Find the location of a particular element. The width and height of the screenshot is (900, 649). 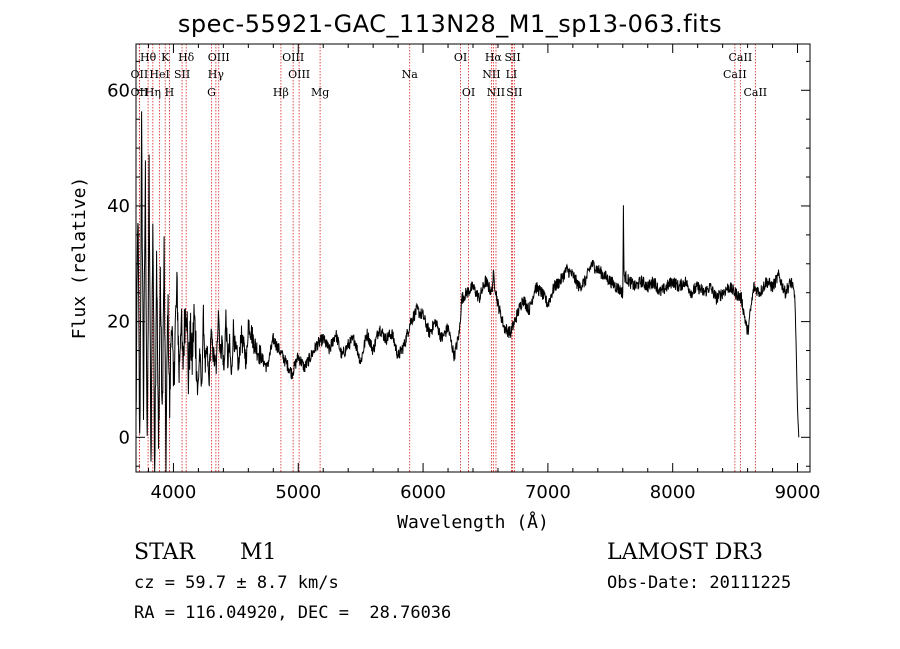

line-label-3: Hη is located at coordinates (153, 92).